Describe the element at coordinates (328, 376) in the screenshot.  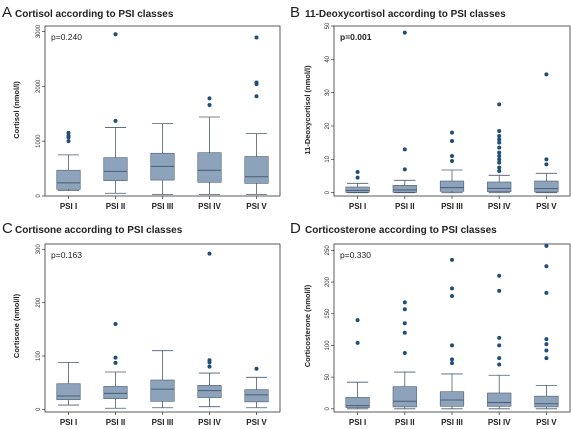
I see `y-tick-label-d-1: 50` at that location.